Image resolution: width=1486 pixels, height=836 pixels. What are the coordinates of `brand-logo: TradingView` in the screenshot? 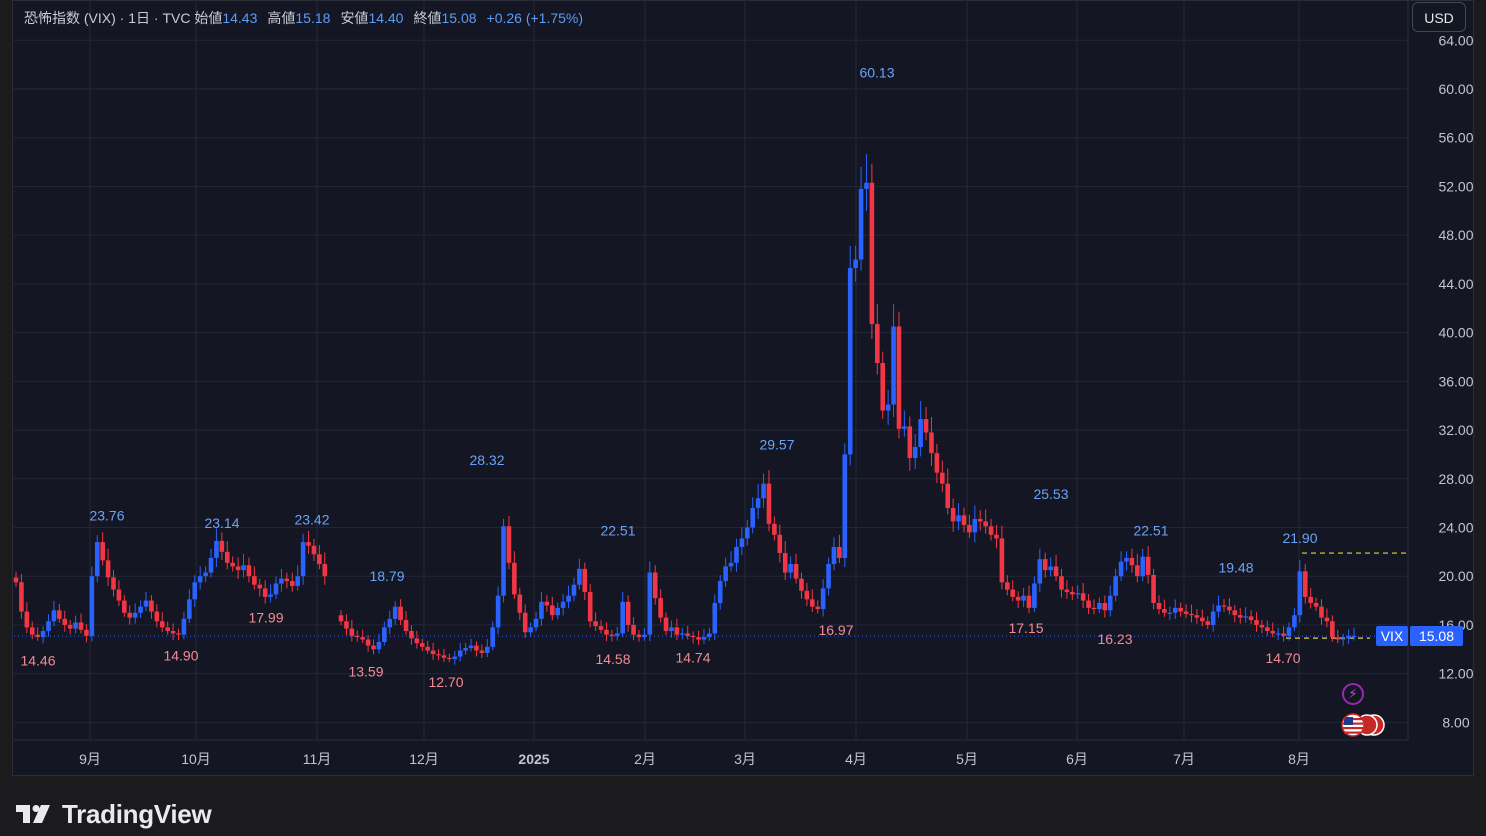 It's located at (114, 814).